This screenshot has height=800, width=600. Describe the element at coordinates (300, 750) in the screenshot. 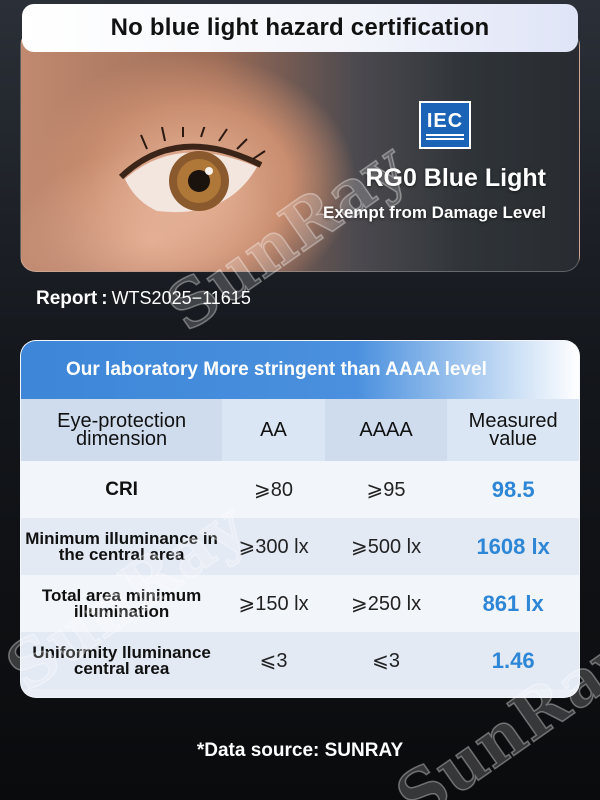

I see `data-source-note: *Data source: SUNRAY` at that location.